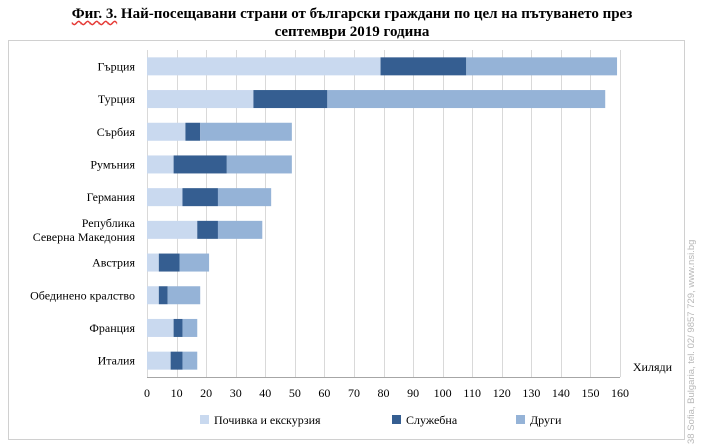  What do you see at coordinates (111, 197) in the screenshot?
I see `category-label-5: Германия` at bounding box center [111, 197].